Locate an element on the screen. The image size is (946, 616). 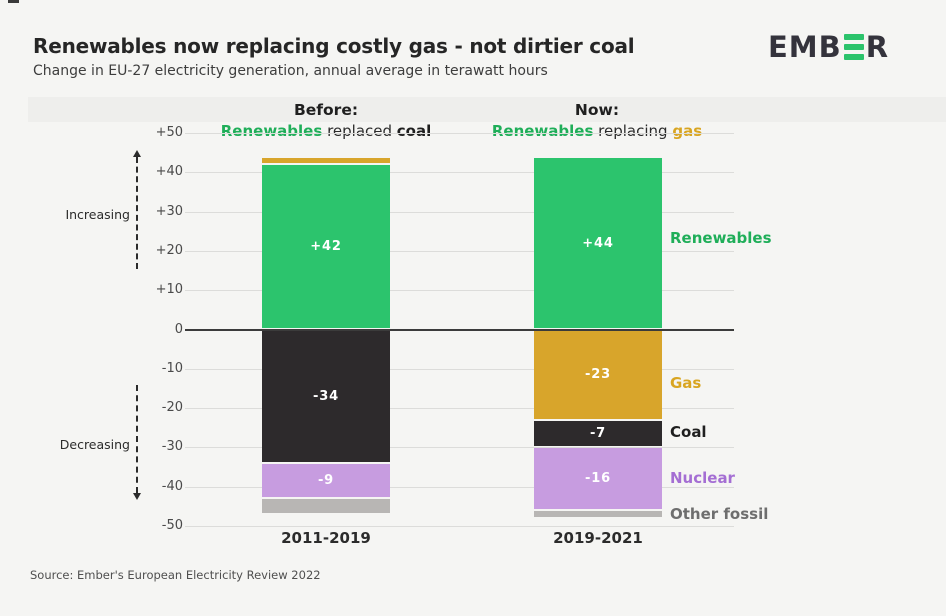
bar-value-label: +42 is located at coordinates (326, 247).